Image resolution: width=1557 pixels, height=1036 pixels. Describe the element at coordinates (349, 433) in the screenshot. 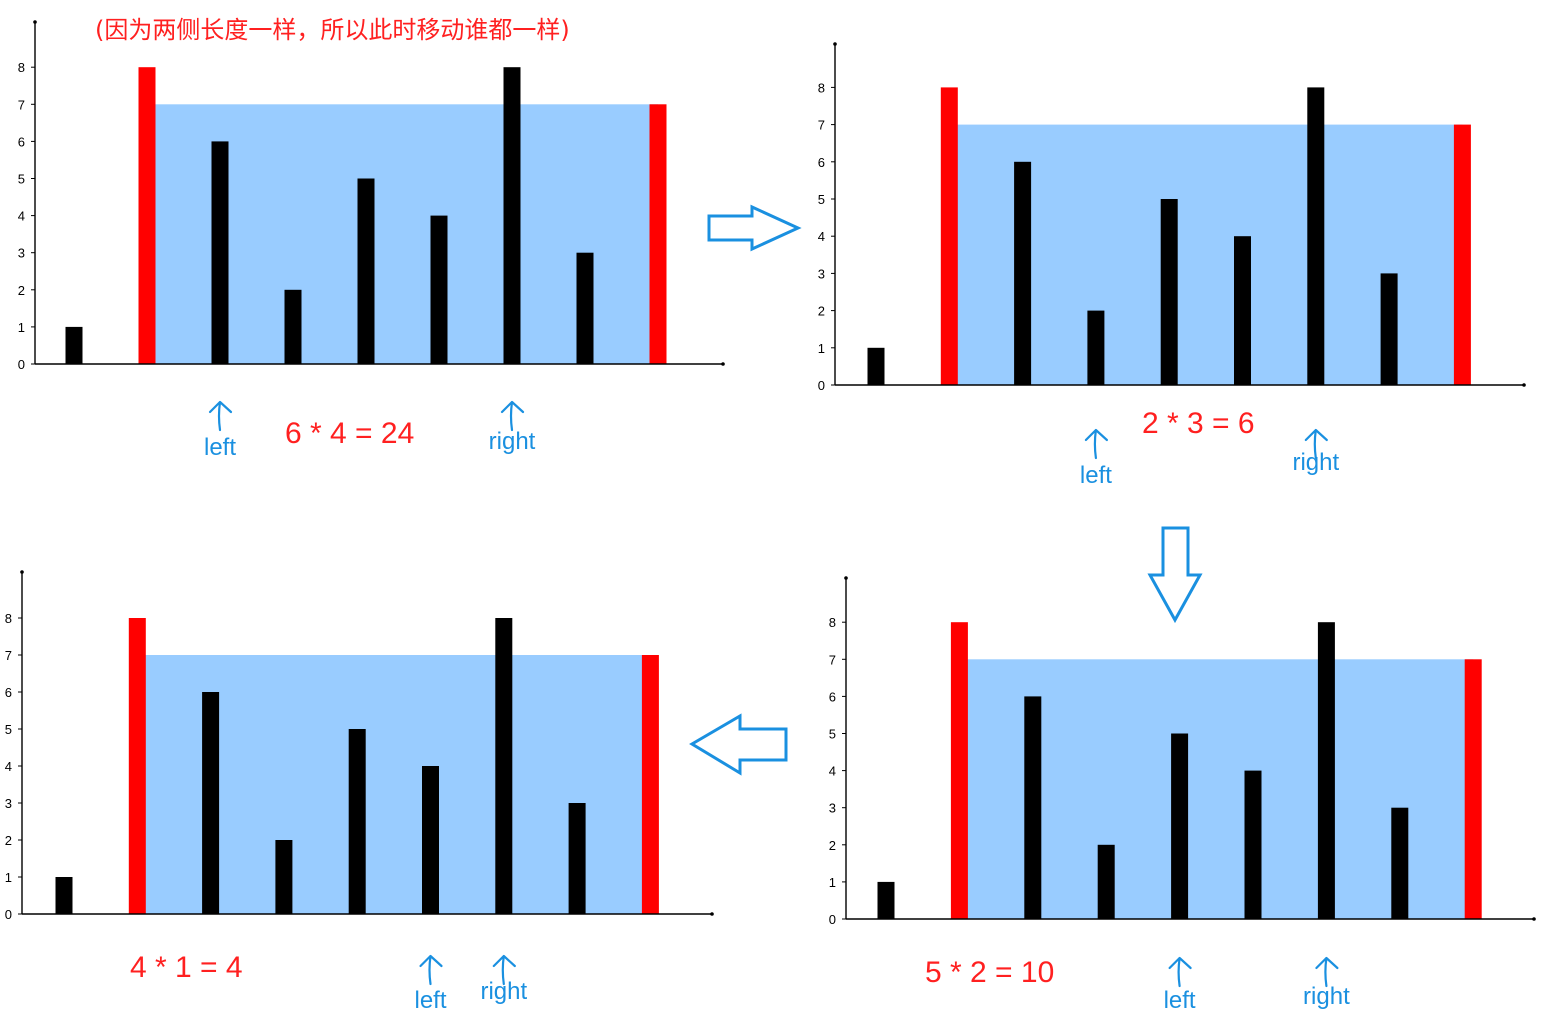

I see `area-equation: 6 * 4 = 24` at that location.